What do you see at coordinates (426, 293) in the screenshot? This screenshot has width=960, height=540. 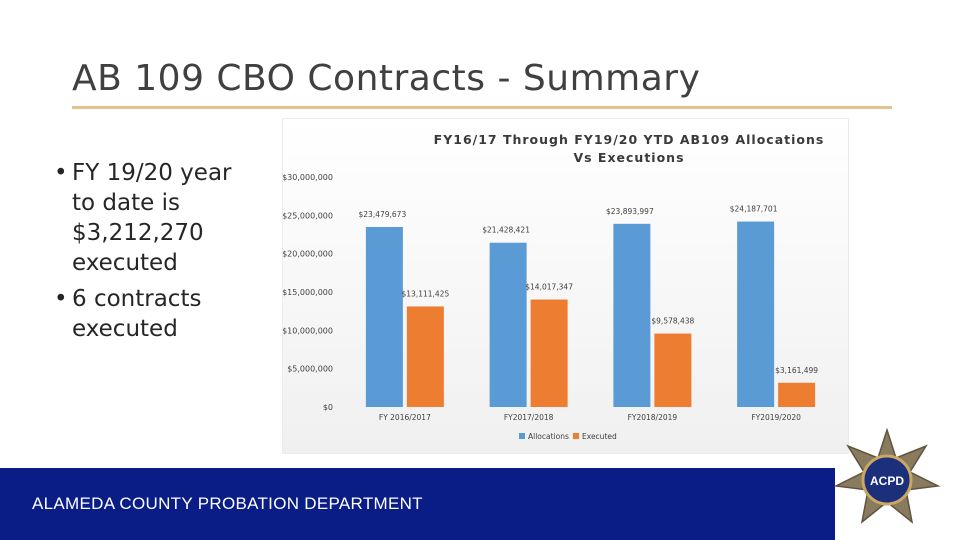 I see `data-label: $13,111,425` at bounding box center [426, 293].